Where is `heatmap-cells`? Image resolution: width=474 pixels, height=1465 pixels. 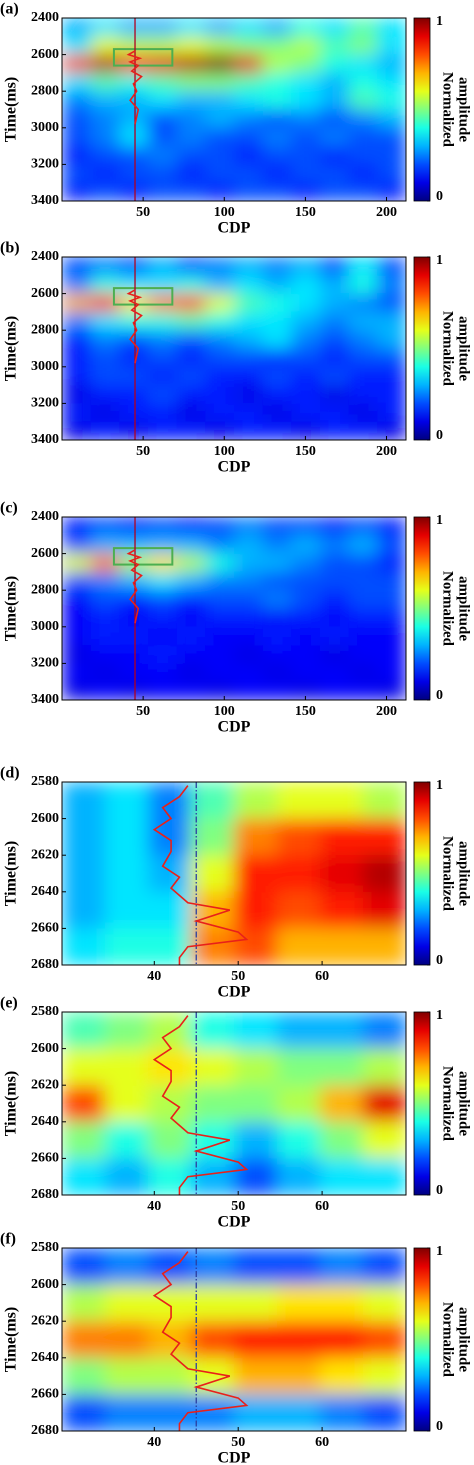 heatmap-cells is located at coordinates (234, 109).